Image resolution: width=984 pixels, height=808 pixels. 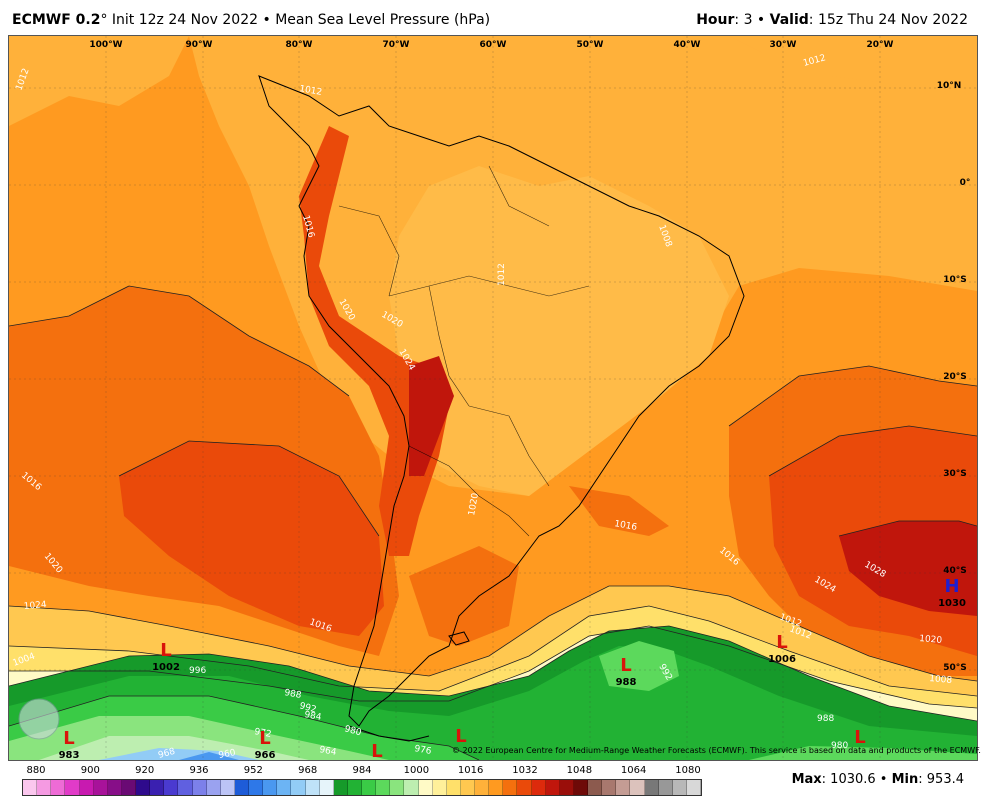 What do you see at coordinates (199, 45) in the screenshot?
I see `longitude-label: 90°W` at bounding box center [199, 45].